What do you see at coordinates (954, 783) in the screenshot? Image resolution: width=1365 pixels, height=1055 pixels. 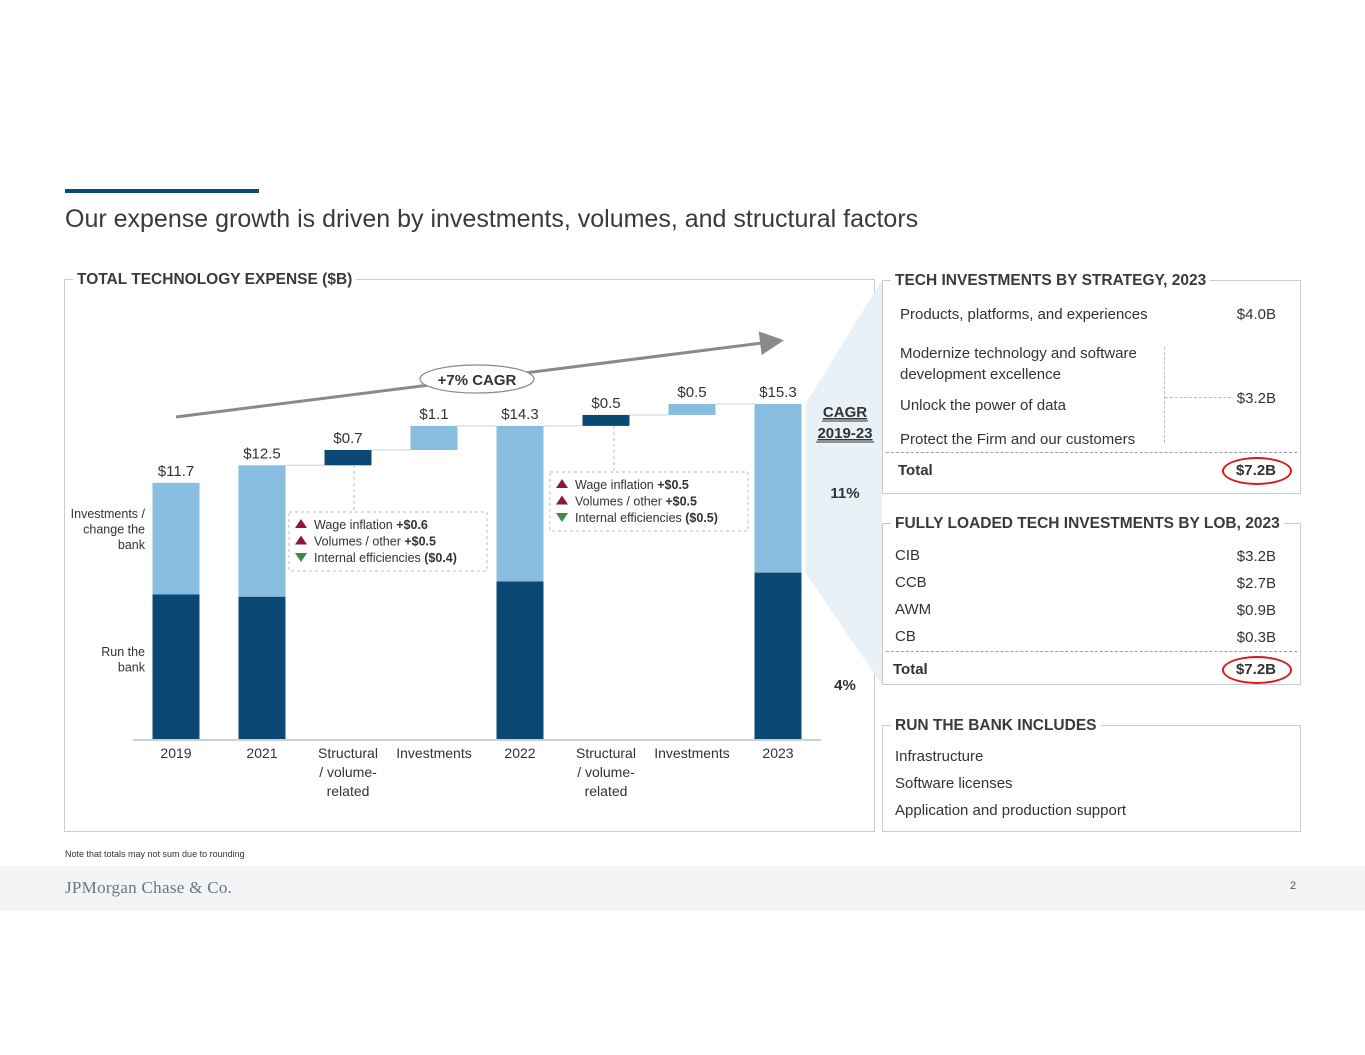 I see `run-item: Software licenses` at bounding box center [954, 783].